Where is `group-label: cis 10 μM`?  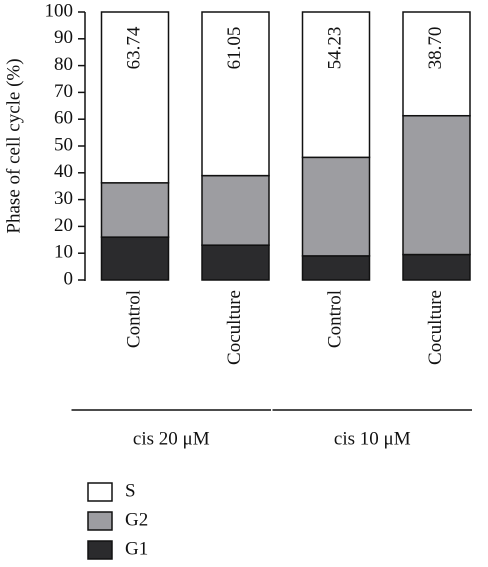 group-label: cis 10 μM is located at coordinates (372, 438).